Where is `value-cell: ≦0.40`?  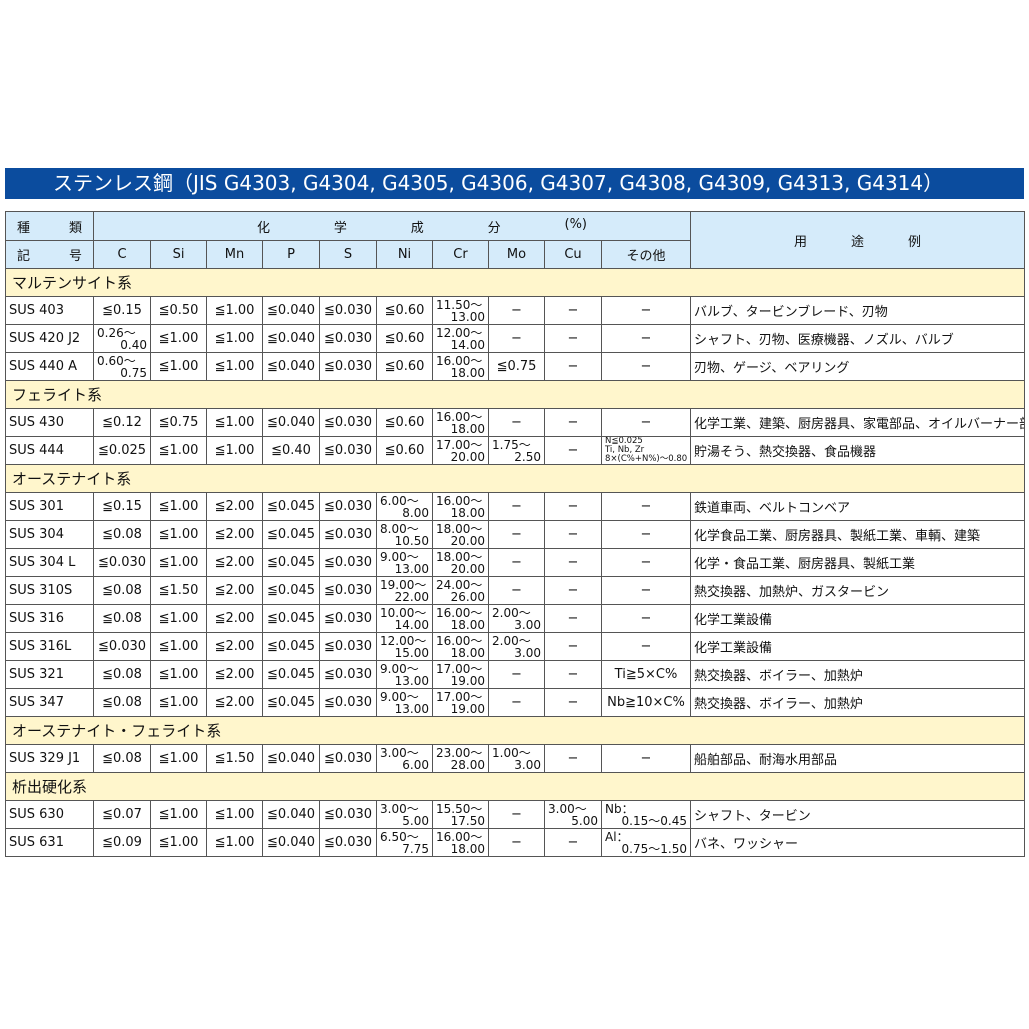
value-cell: ≦0.40 is located at coordinates (291, 450).